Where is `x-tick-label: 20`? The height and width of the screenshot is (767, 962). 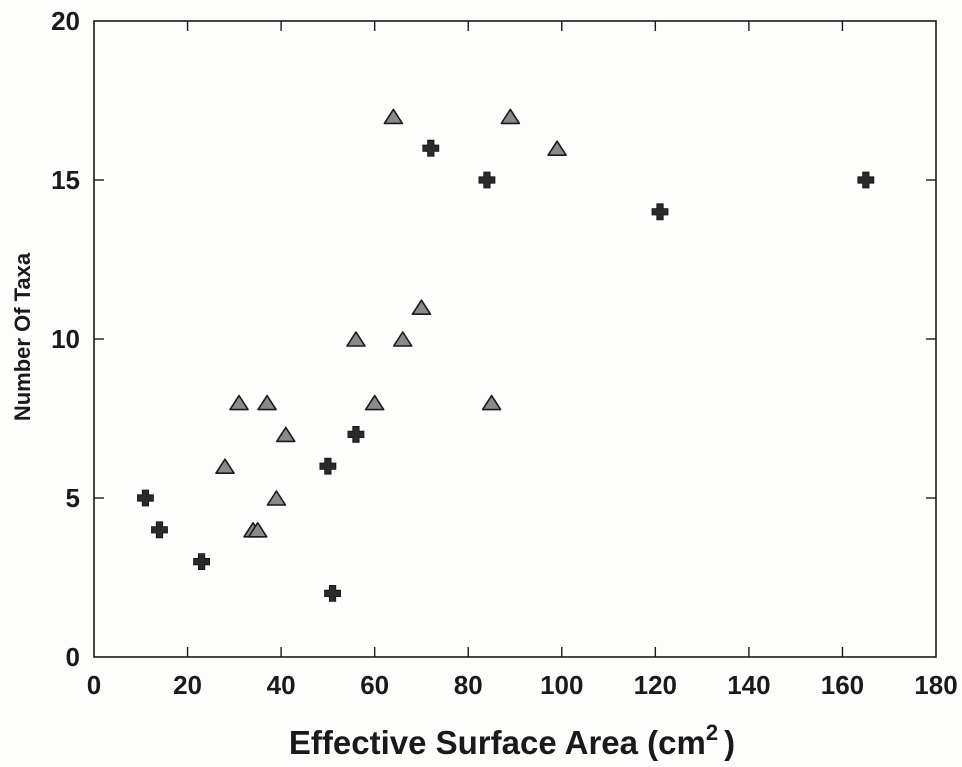
x-tick-label: 20 is located at coordinates (187, 685).